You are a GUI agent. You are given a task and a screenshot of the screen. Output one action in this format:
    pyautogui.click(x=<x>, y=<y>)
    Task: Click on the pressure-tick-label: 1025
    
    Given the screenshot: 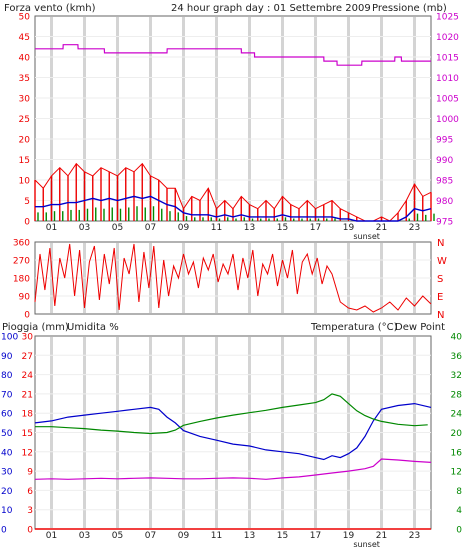 What is the action you would take?
    pyautogui.click(x=447, y=18)
    